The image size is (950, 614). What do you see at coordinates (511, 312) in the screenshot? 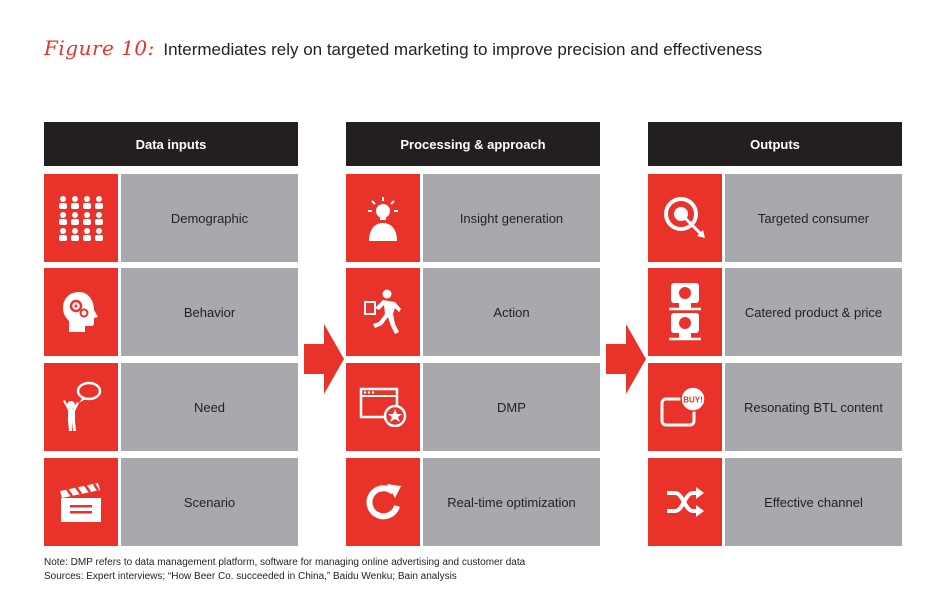
I see `row-label: Action` at bounding box center [511, 312].